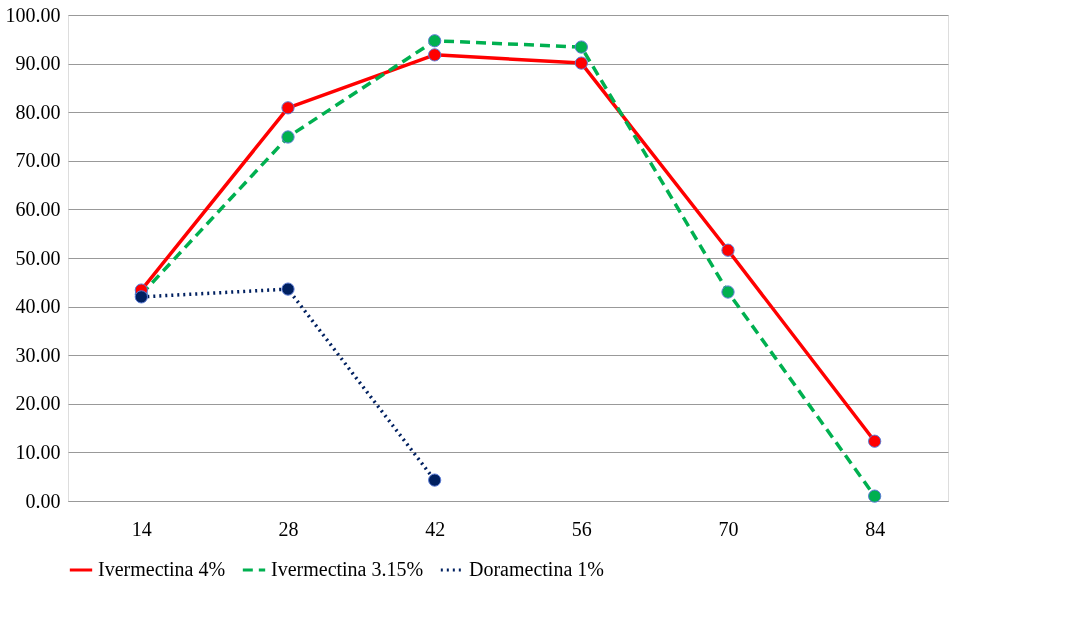 This screenshot has width=1076, height=643. I want to click on y-tick-label: 10.00, so click(38, 451).